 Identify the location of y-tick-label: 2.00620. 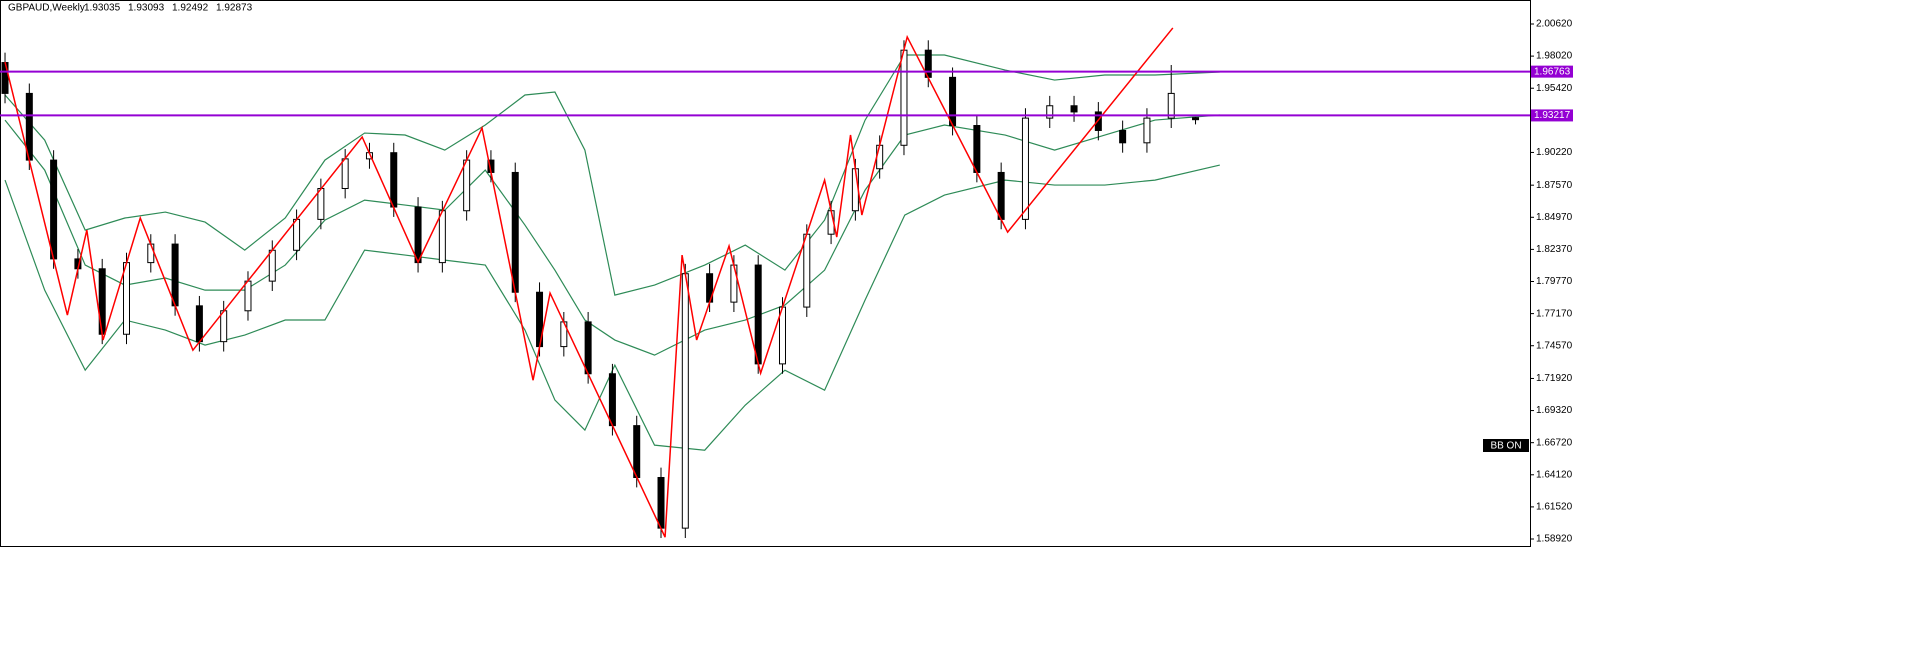
(1554, 24).